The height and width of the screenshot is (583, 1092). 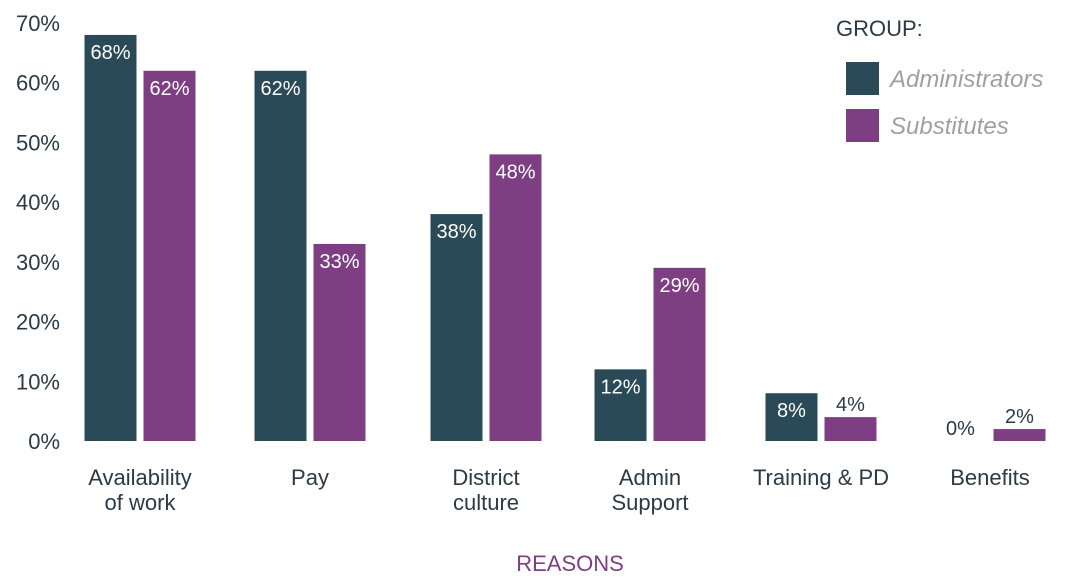 What do you see at coordinates (339, 262) in the screenshot?
I see `bar-value-label: 33%` at bounding box center [339, 262].